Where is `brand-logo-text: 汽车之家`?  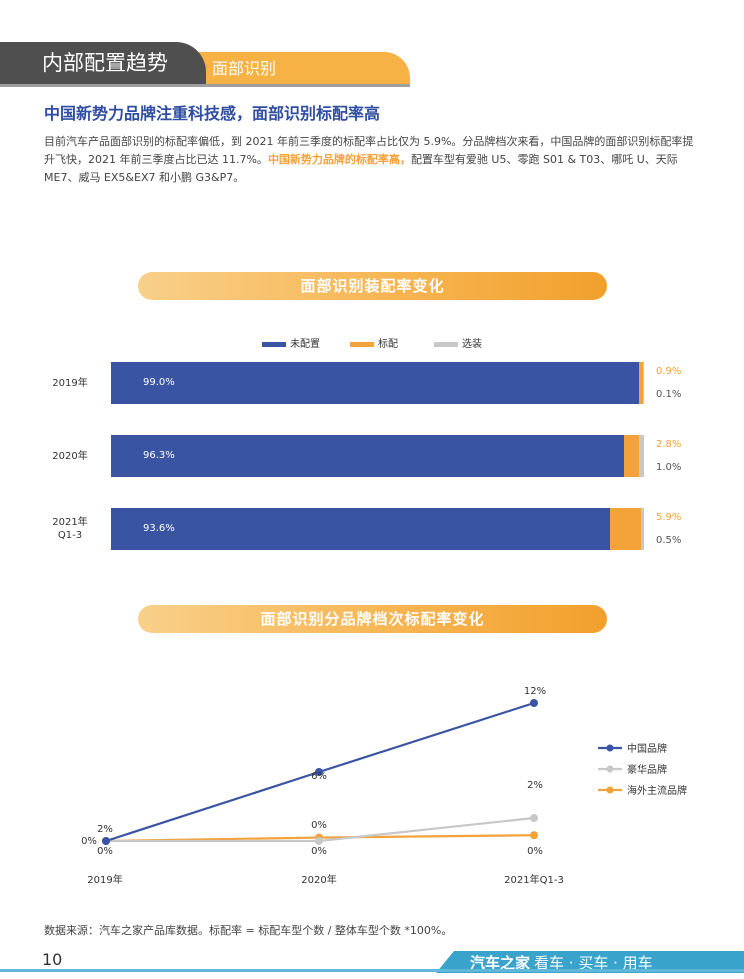 brand-logo-text: 汽车之家 is located at coordinates (500, 963).